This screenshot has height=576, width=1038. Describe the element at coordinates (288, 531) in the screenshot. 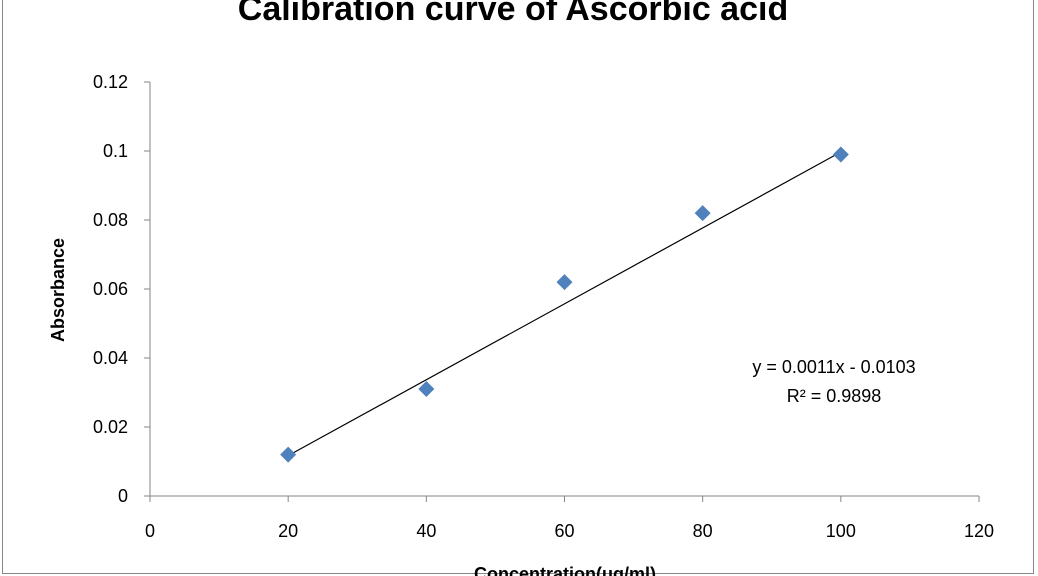

I see `x-tick-label: 20` at that location.